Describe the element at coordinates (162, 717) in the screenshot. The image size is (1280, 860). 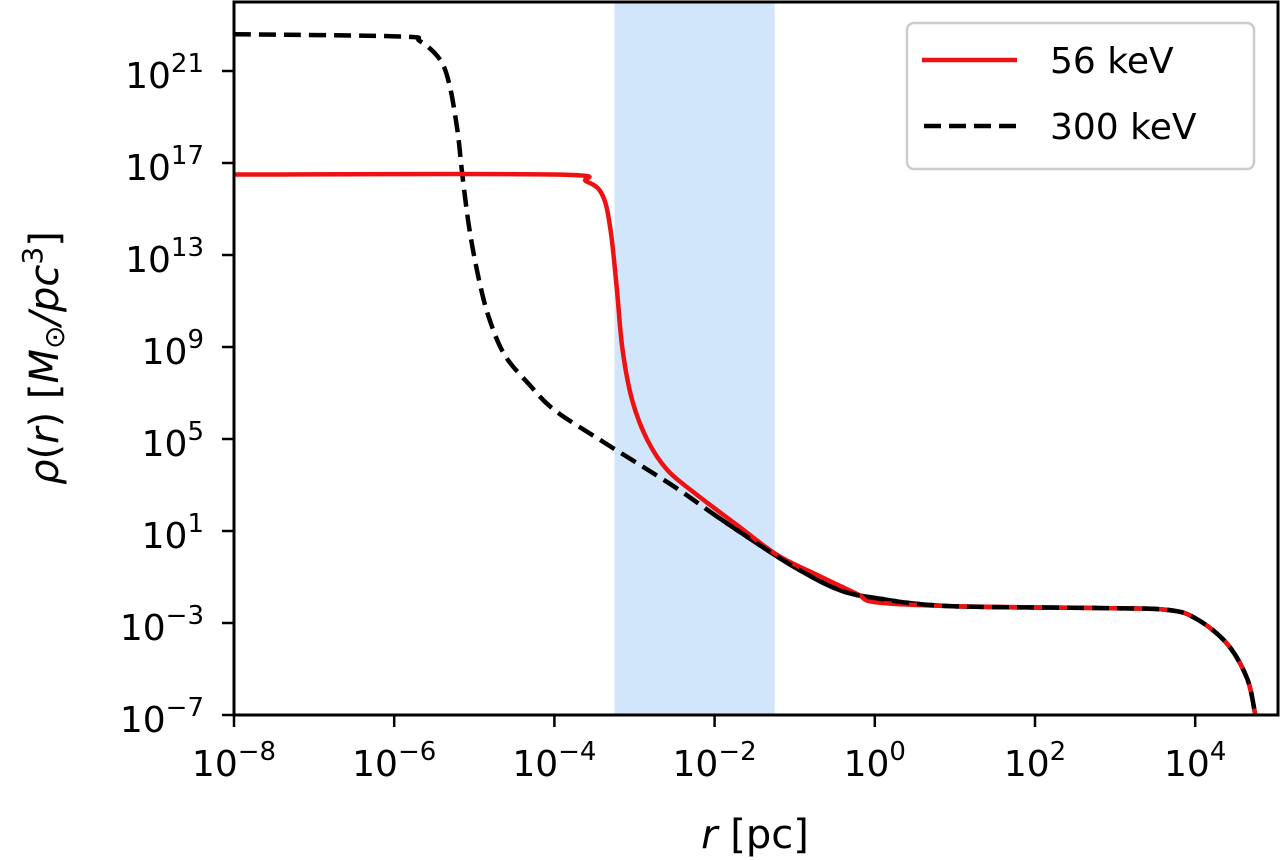
I see `y-tick-label: 10⁻⁷` at that location.